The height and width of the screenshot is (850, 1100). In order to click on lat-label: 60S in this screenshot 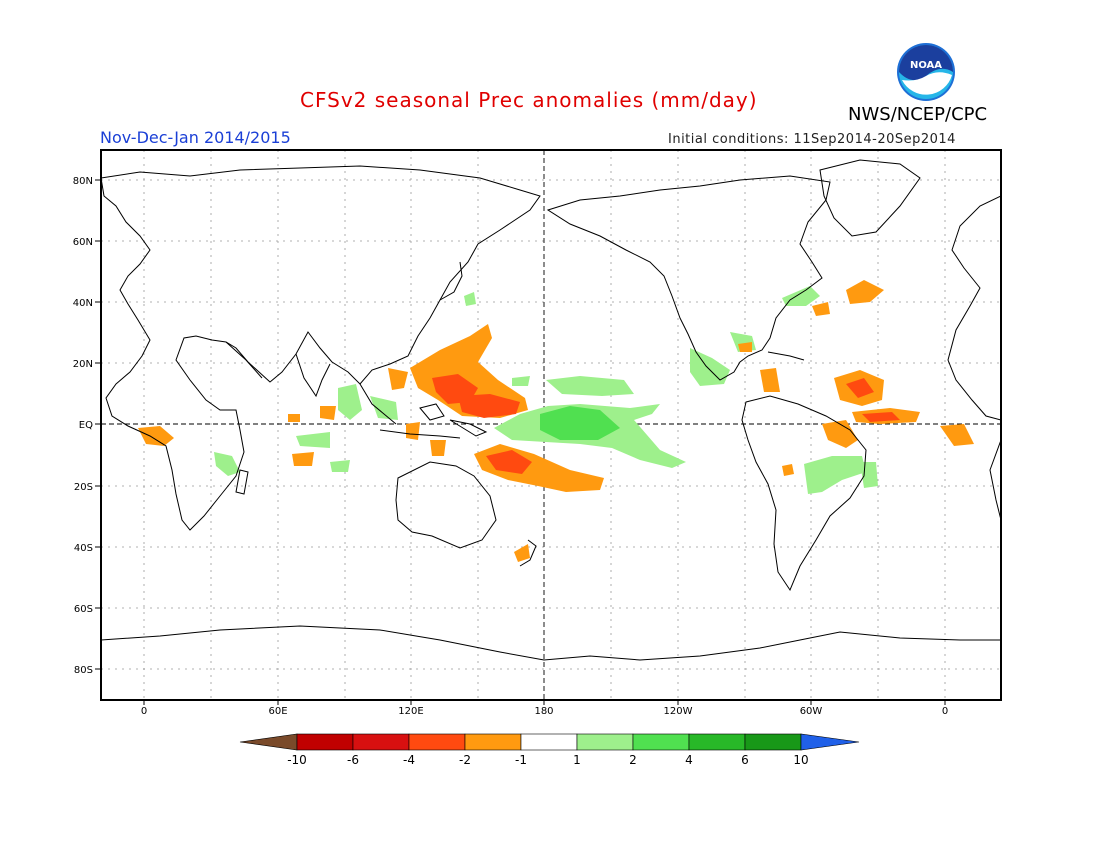, I will do `click(83, 609)`.